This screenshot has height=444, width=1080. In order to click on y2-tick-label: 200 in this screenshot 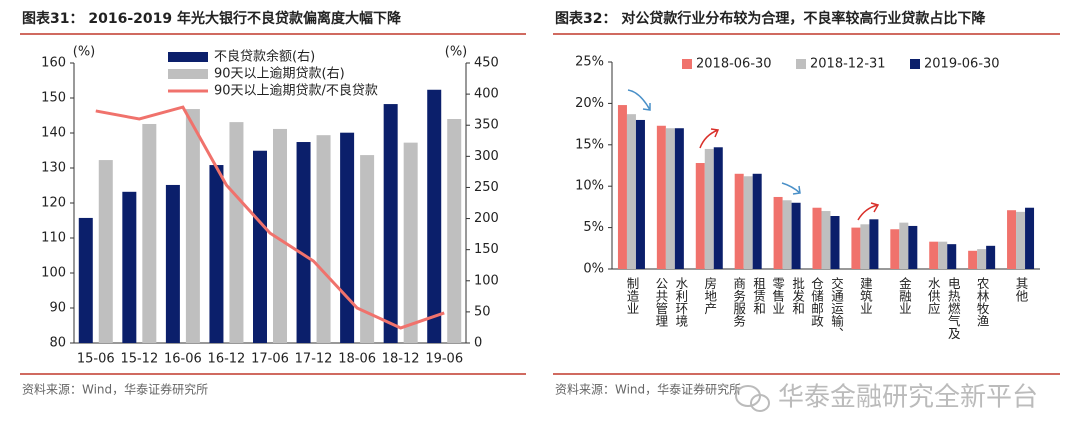, I will do `click(486, 218)`.